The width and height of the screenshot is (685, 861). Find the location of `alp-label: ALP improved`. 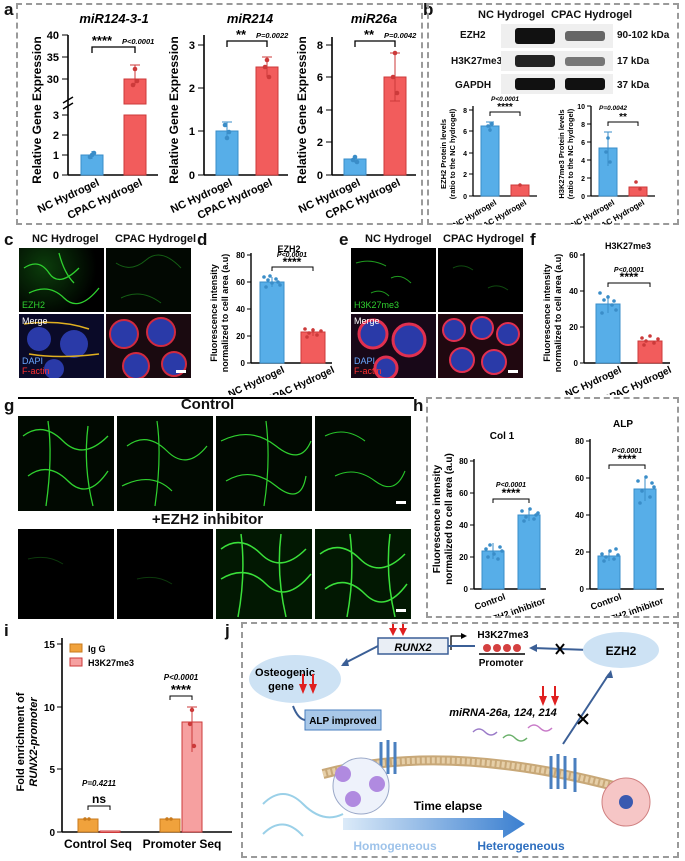

alp-label: ALP improved is located at coordinates (343, 721).